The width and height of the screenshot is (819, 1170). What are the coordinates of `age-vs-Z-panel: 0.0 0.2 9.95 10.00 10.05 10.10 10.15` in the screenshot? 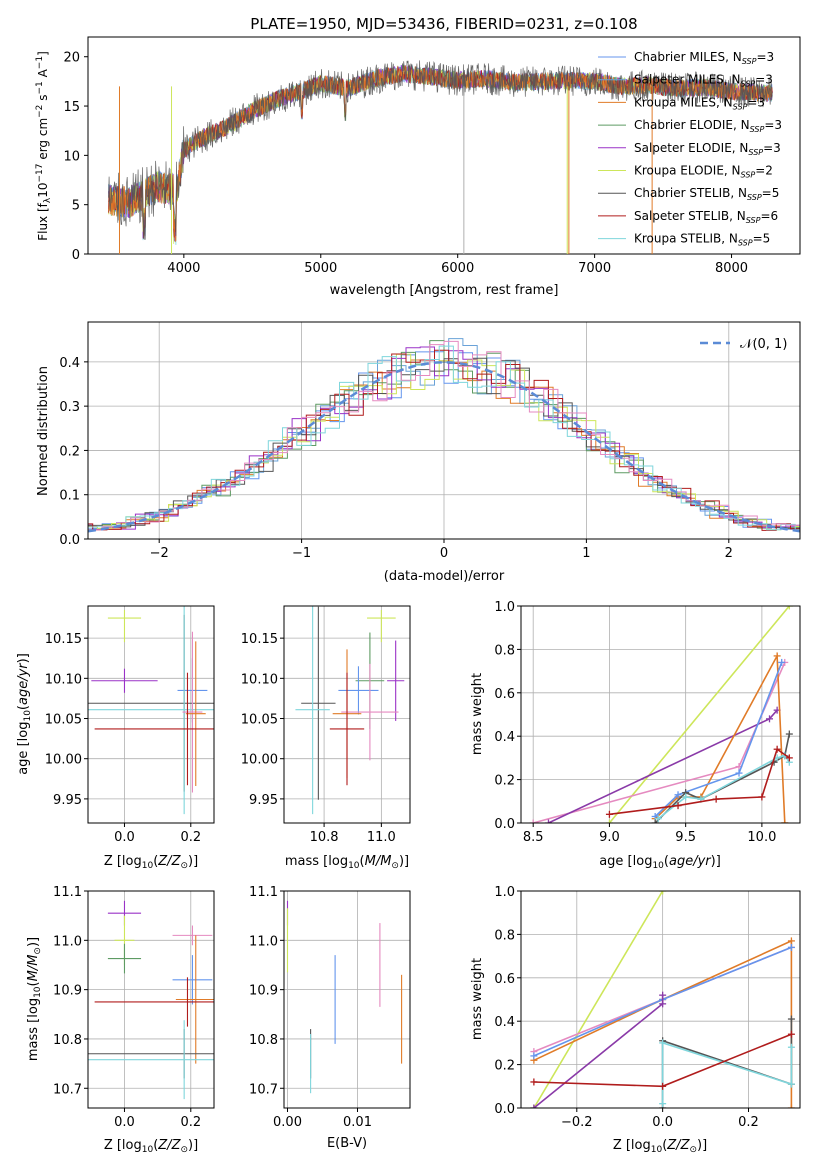 It's located at (130, 725).